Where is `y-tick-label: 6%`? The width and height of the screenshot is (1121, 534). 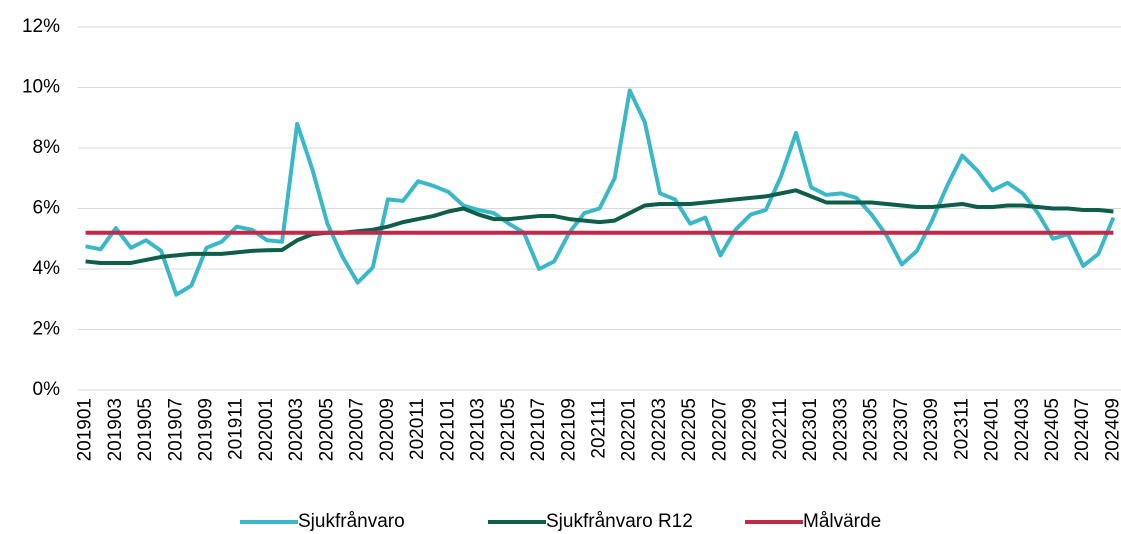 y-tick-label: 6% is located at coordinates (47, 208).